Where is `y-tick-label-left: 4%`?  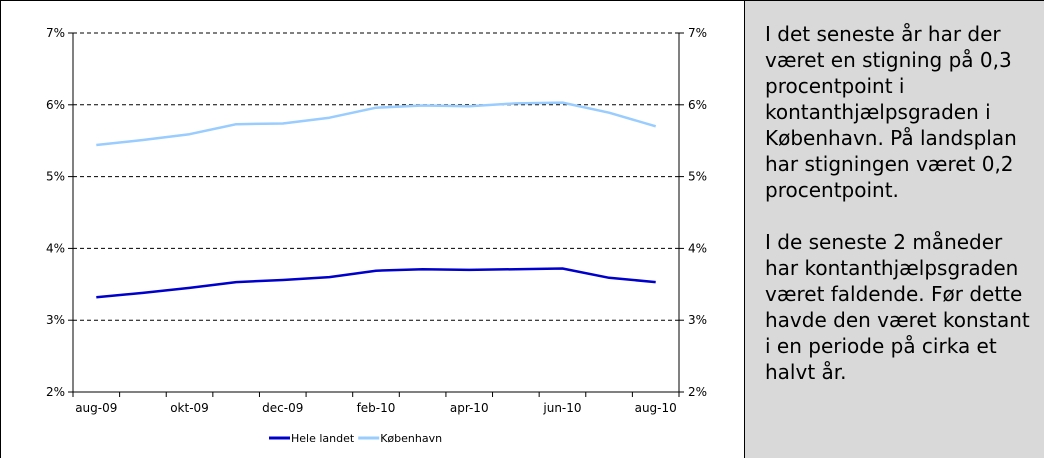 y-tick-label-left: 4% is located at coordinates (55, 248).